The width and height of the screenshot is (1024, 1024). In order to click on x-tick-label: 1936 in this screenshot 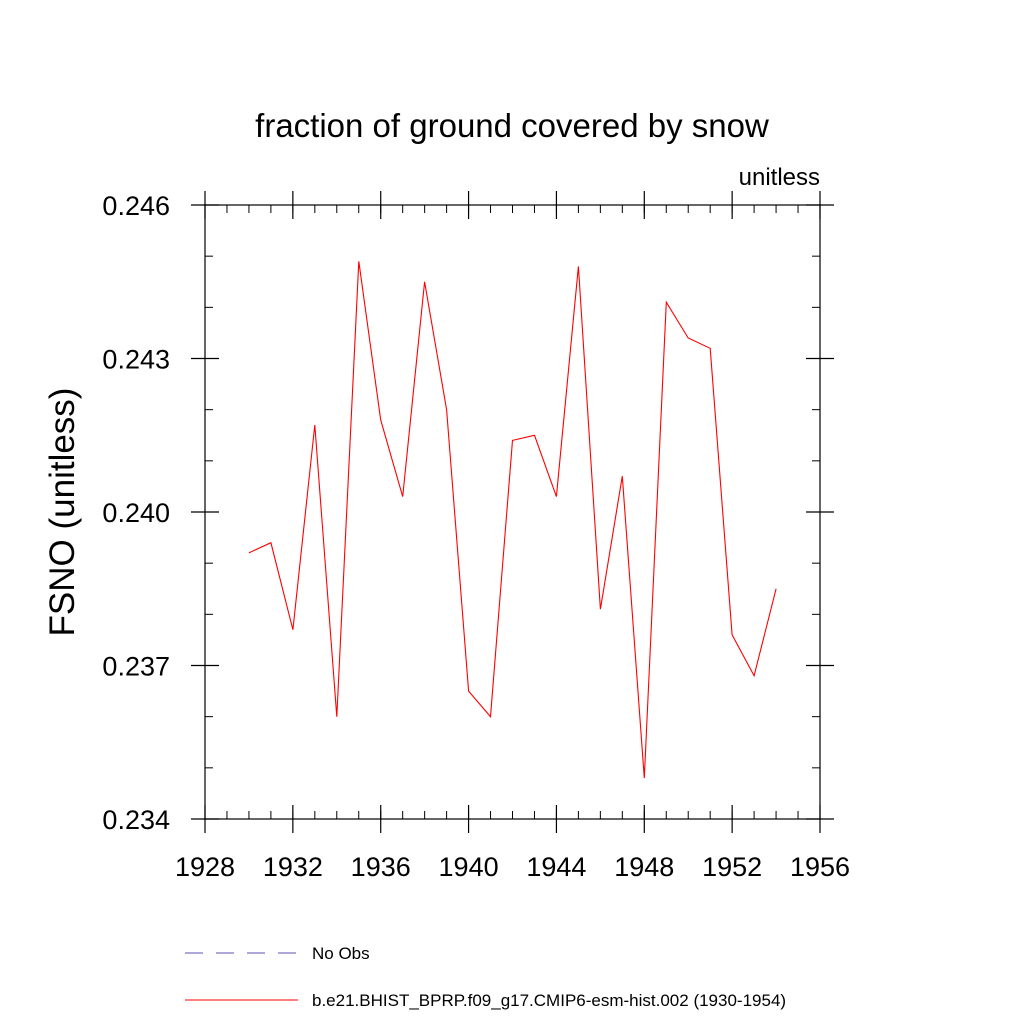, I will do `click(381, 867)`.